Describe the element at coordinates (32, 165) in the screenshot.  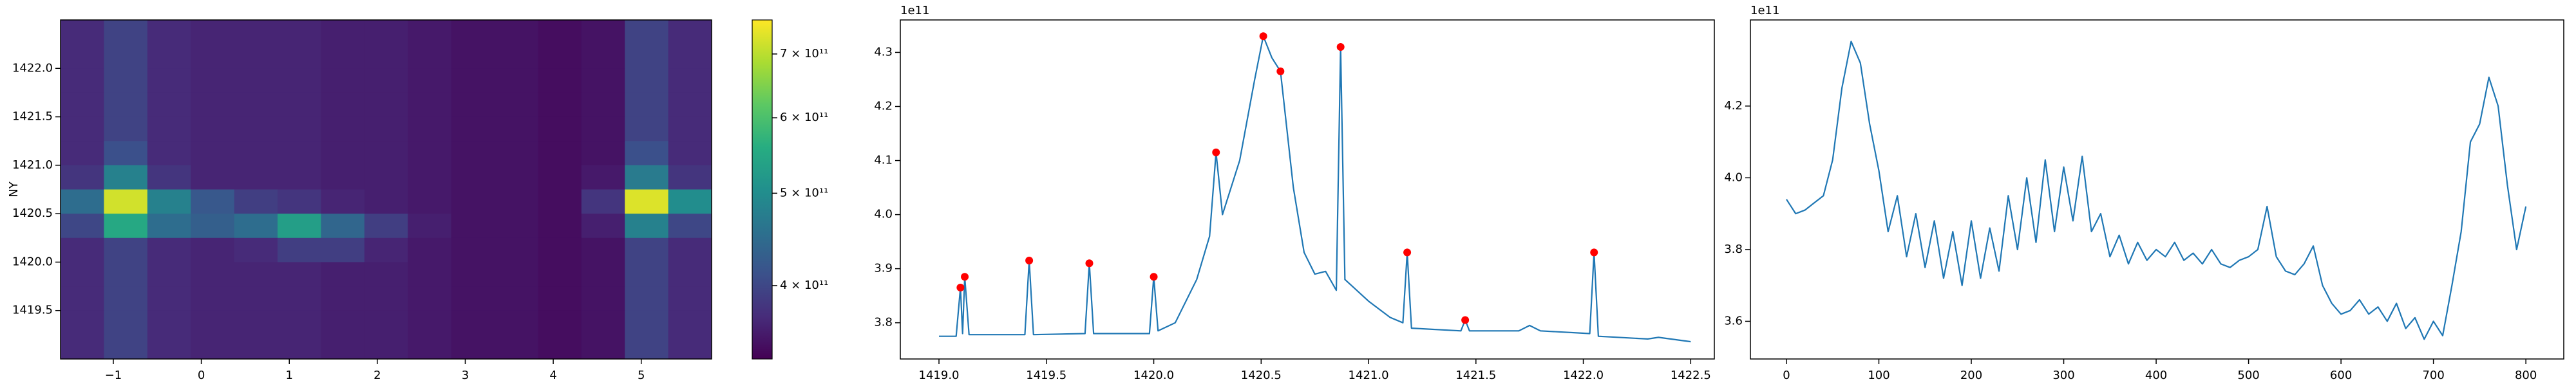
I see `y-tick-label: 1421.0` at that location.